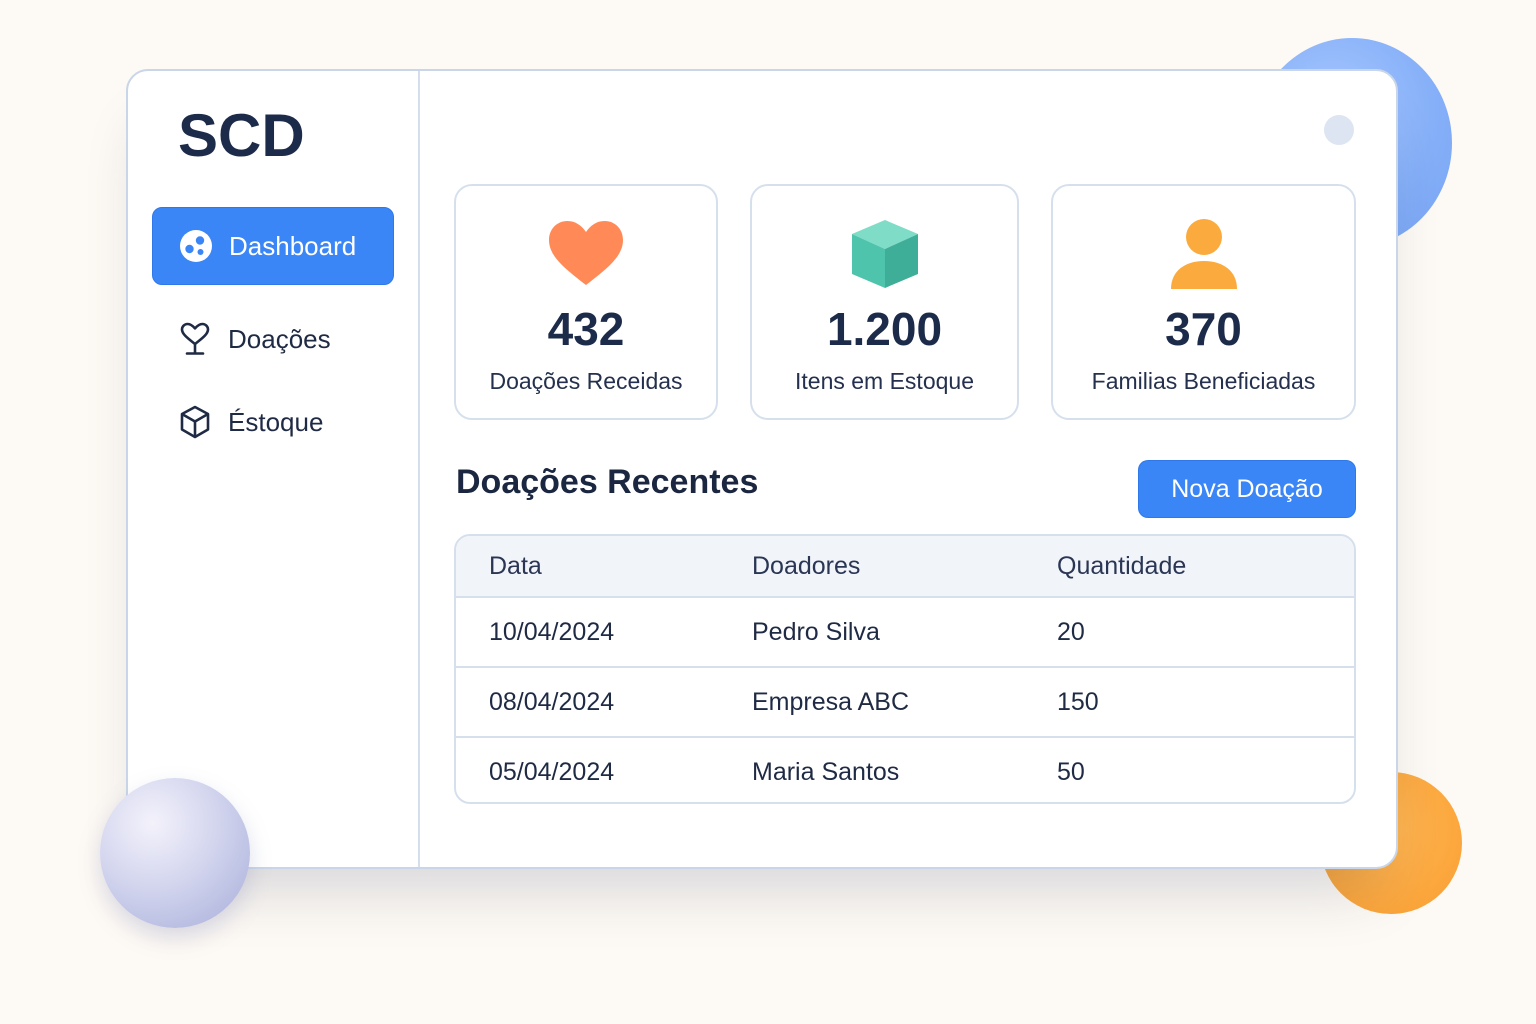  I want to click on sidebar-item-dashboard: Dashboard, so click(273, 246).